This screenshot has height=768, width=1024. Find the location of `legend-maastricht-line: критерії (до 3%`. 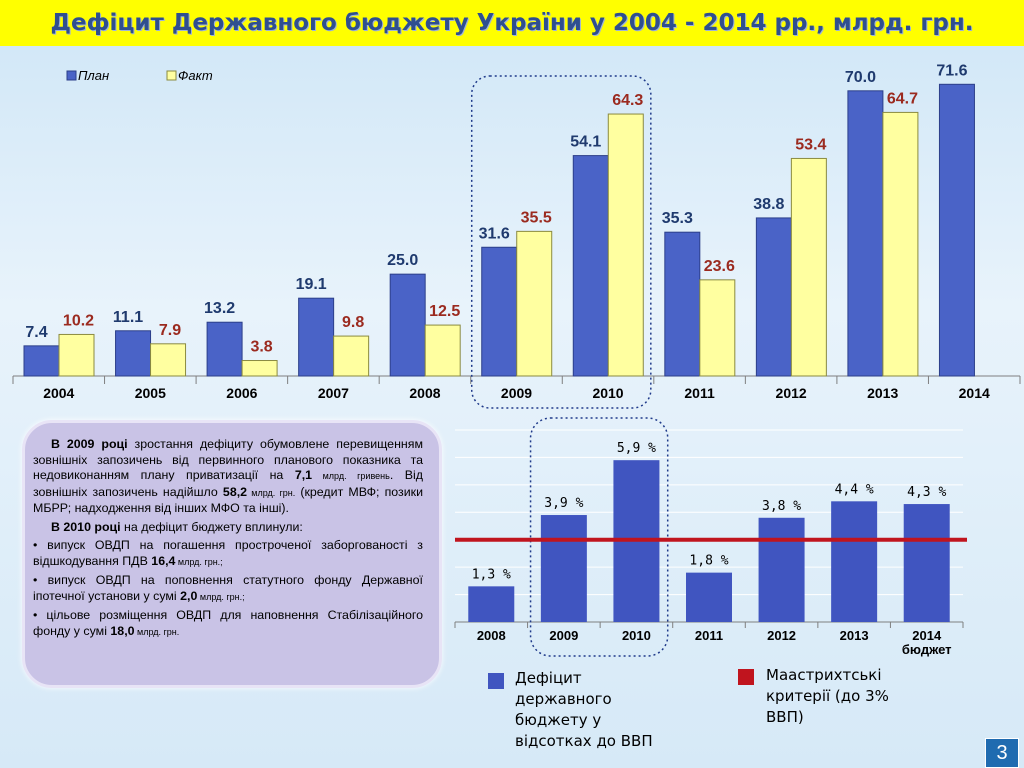

legend-maastricht-line: критерії (до 3% is located at coordinates (827, 696).